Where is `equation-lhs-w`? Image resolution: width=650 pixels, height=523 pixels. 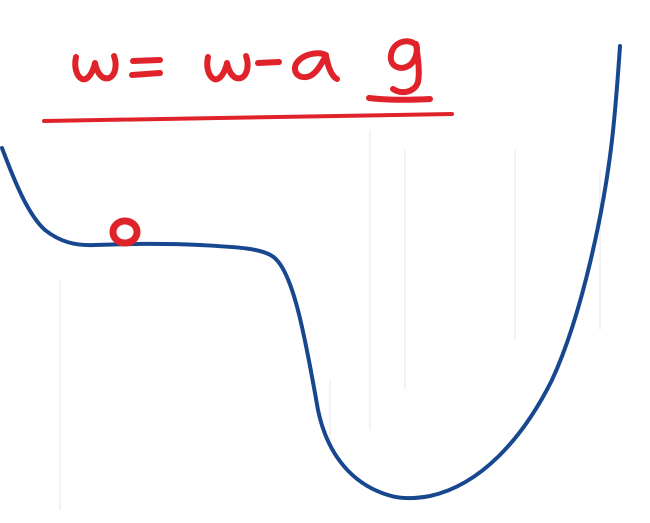 equation-lhs-w is located at coordinates (95, 68).